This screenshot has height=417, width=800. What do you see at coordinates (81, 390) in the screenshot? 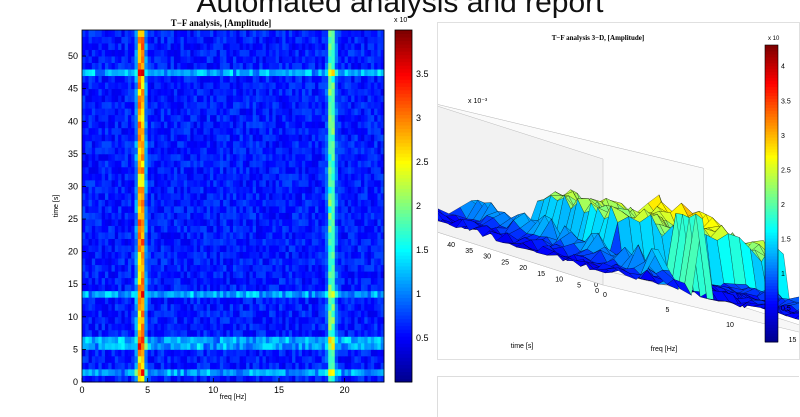
I see `heatmap-x-tick-label: 0` at bounding box center [81, 390].